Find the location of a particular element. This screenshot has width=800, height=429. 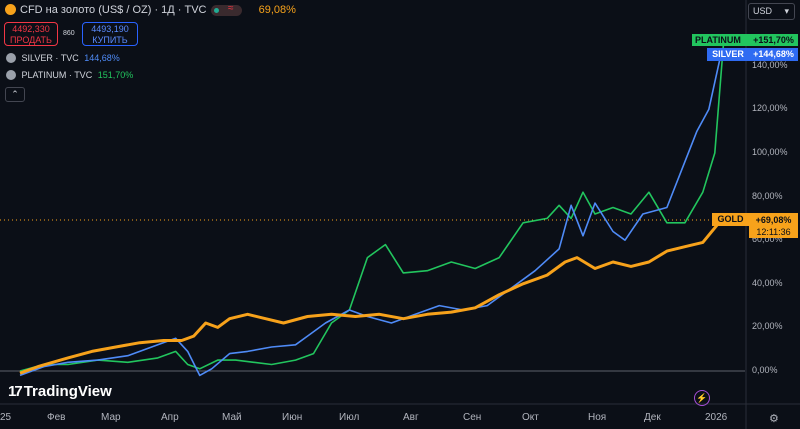

x-tick-label: Мар is located at coordinates (111, 417).